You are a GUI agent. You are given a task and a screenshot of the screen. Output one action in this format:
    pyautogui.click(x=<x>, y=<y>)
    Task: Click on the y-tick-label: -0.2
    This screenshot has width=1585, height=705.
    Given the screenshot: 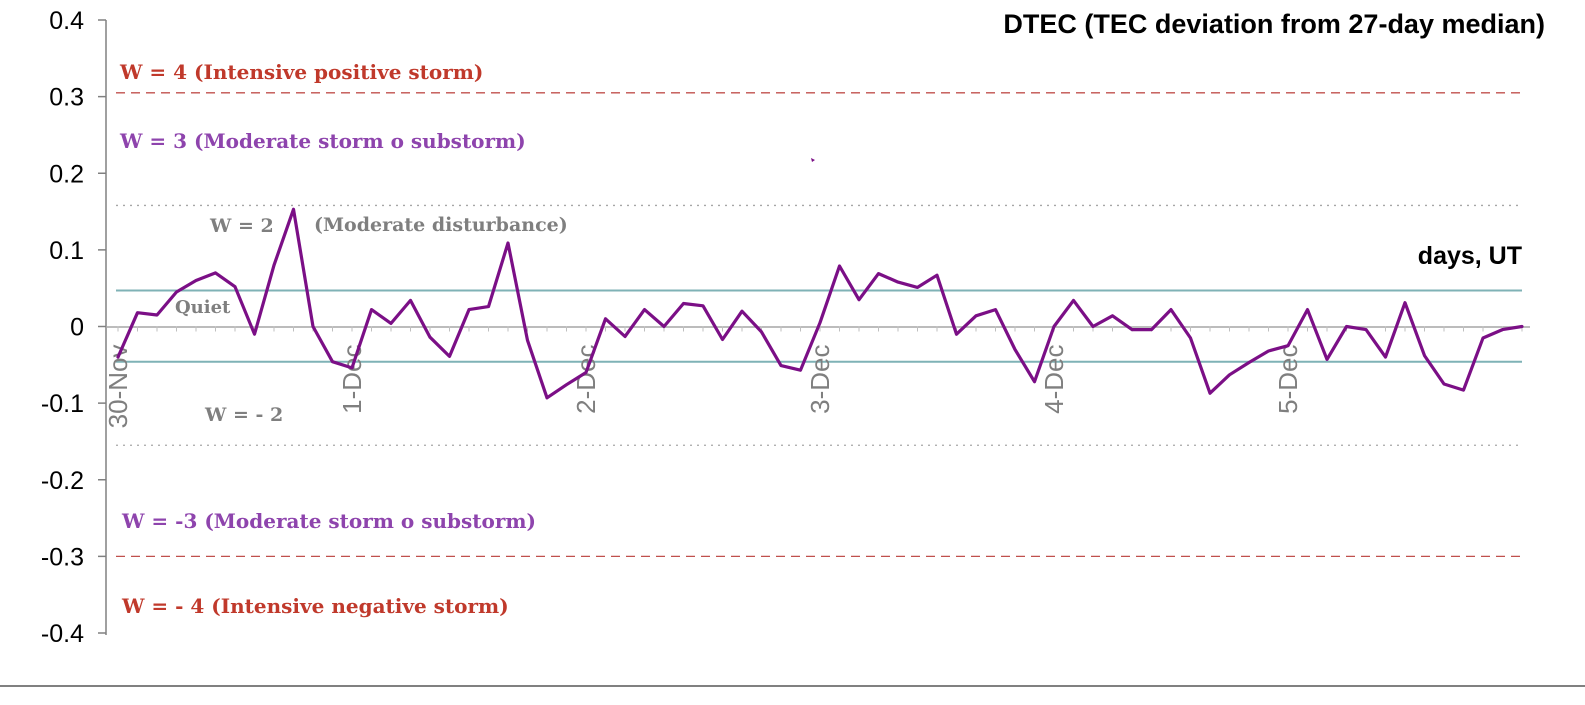 What is the action you would take?
    pyautogui.click(x=62, y=481)
    